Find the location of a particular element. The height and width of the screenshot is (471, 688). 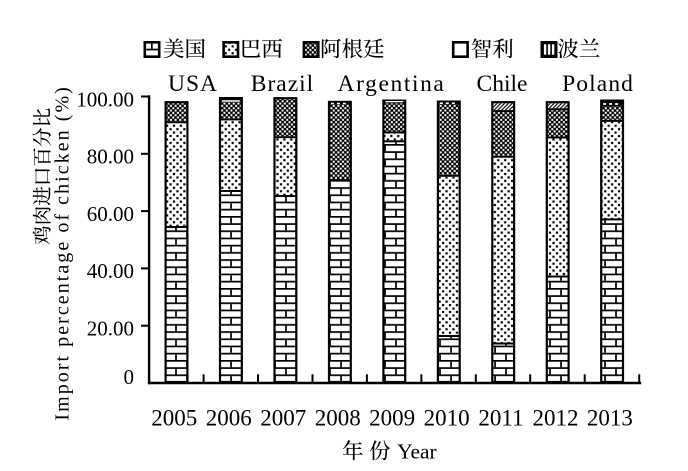

svg-text: Brazil is located at coordinates (282, 84).